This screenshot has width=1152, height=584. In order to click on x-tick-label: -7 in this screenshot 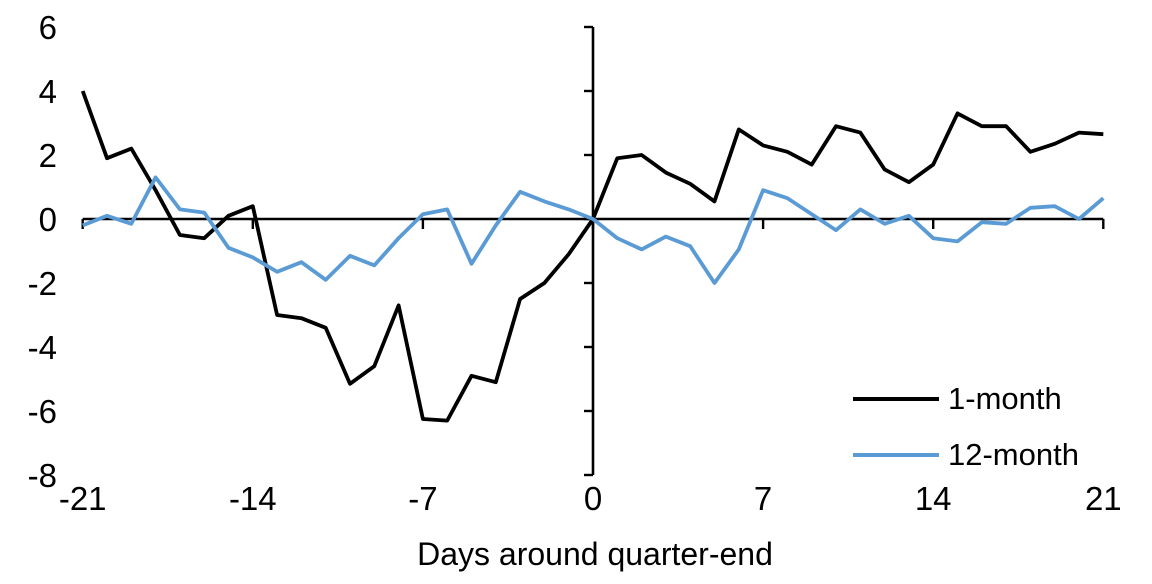, I will do `click(422, 498)`.